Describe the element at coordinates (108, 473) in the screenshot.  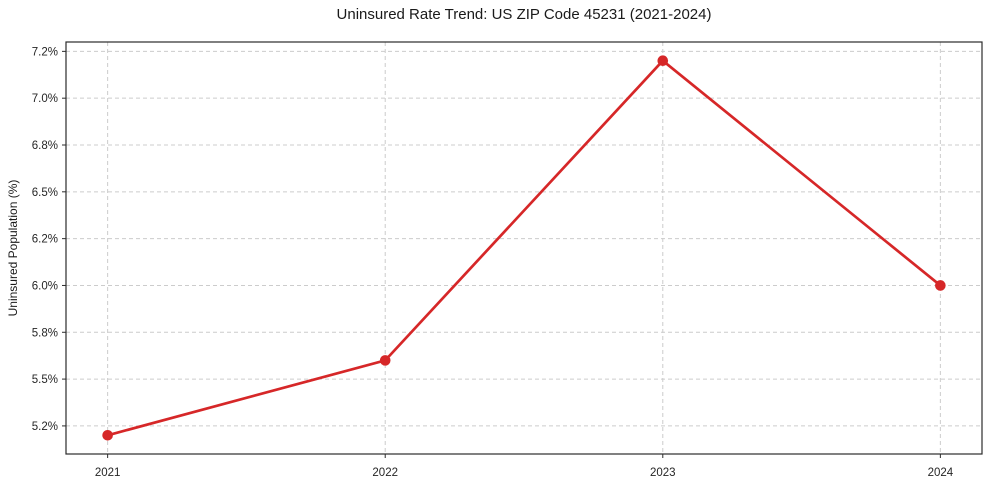
I see `x-tick-label: 2021` at that location.